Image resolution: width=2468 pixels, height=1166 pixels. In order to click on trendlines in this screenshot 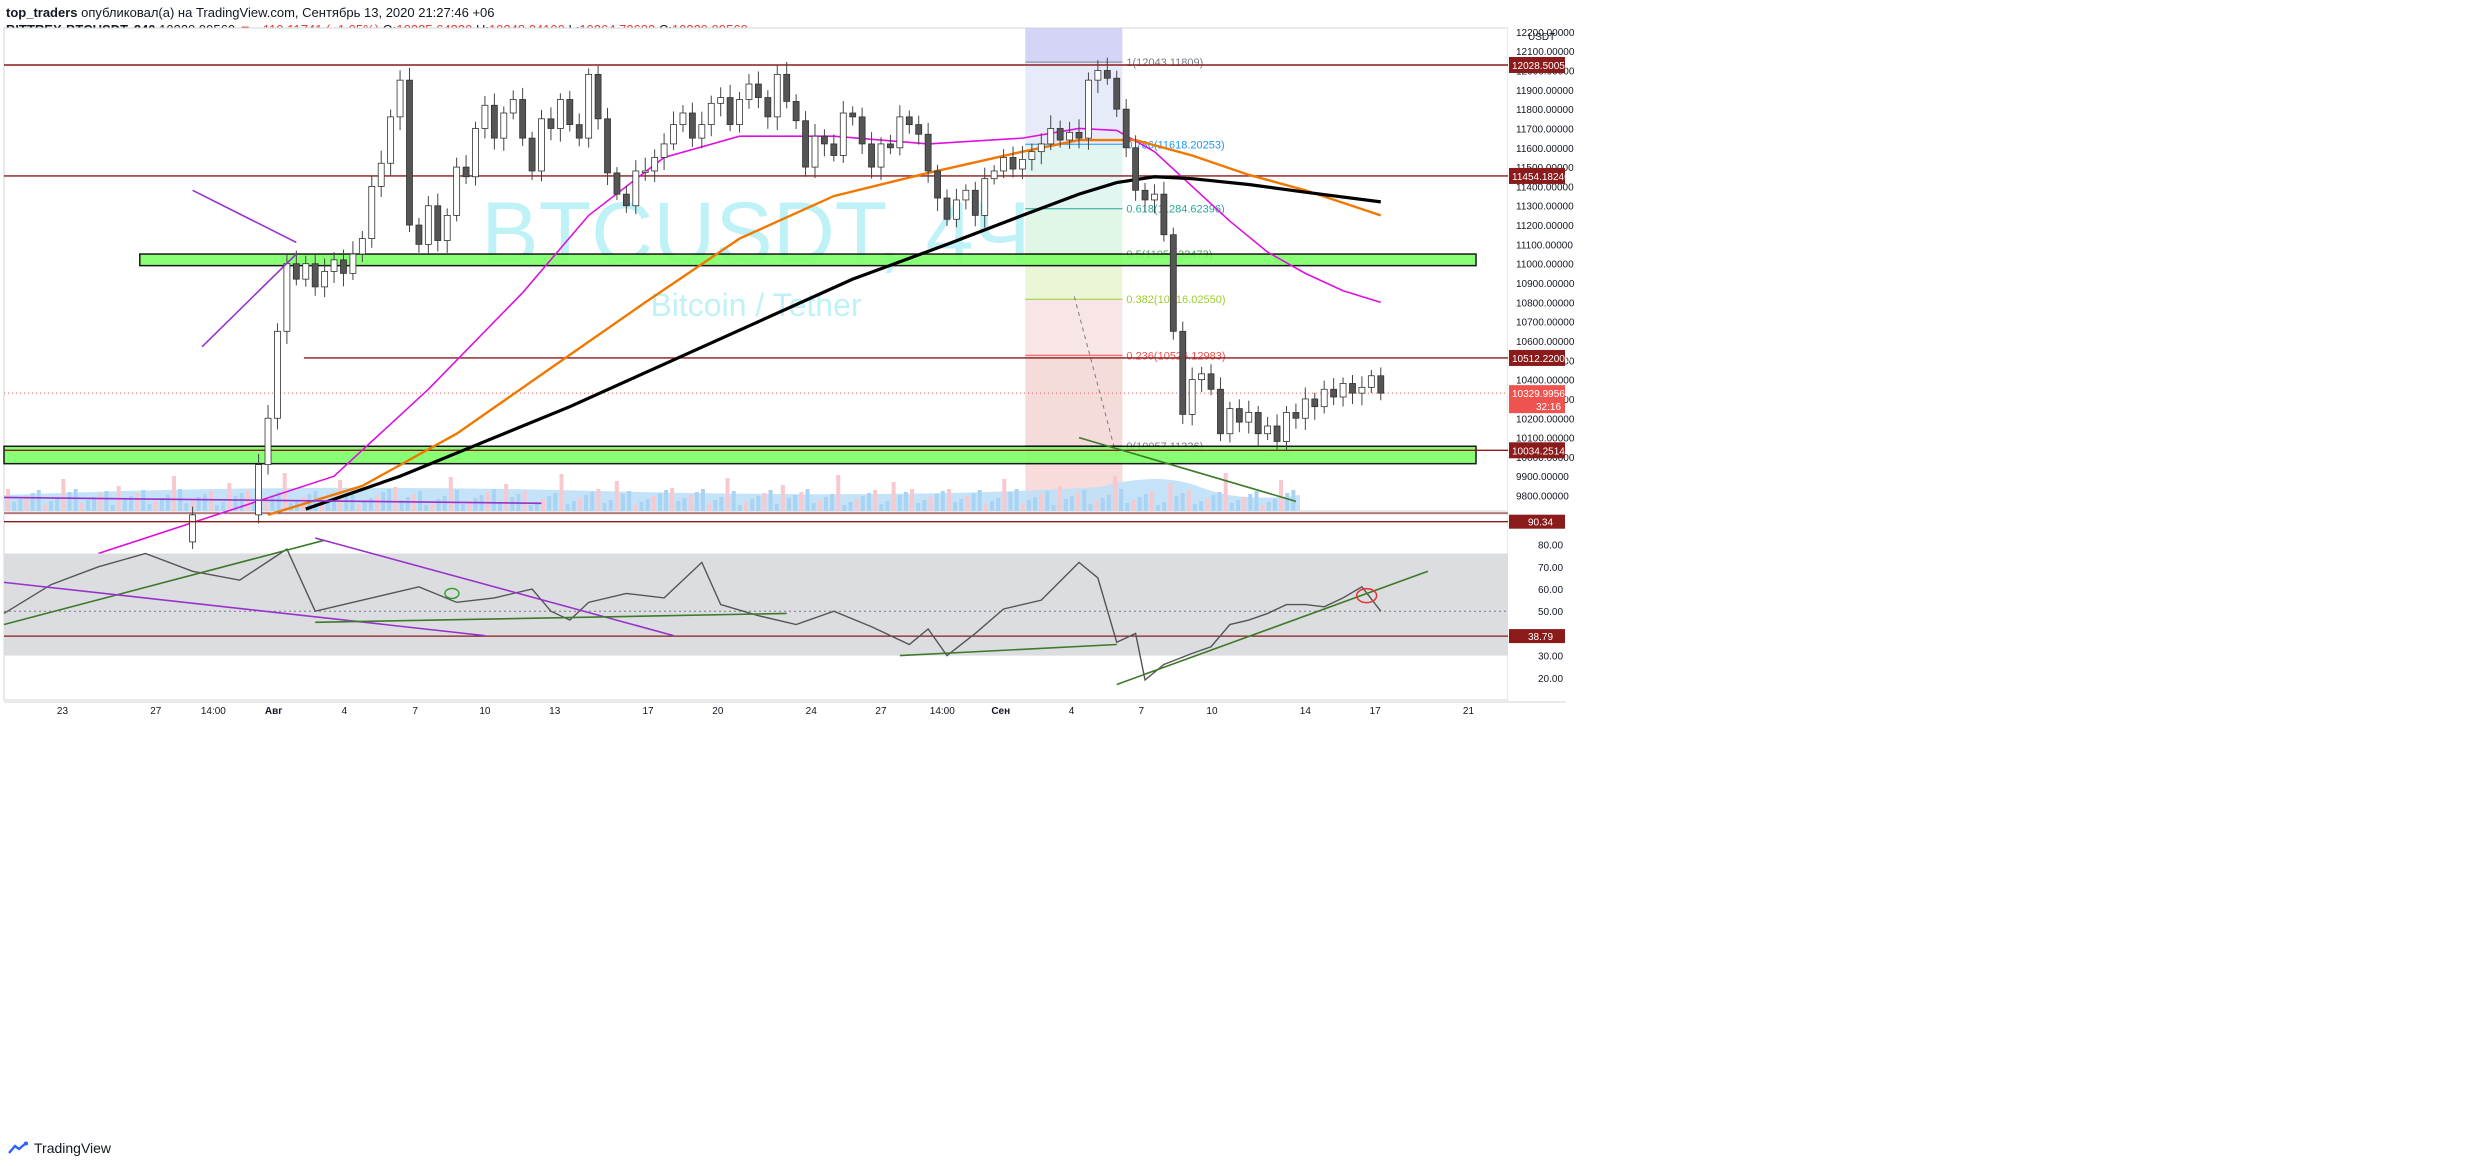, I will do `click(650, 347)`.